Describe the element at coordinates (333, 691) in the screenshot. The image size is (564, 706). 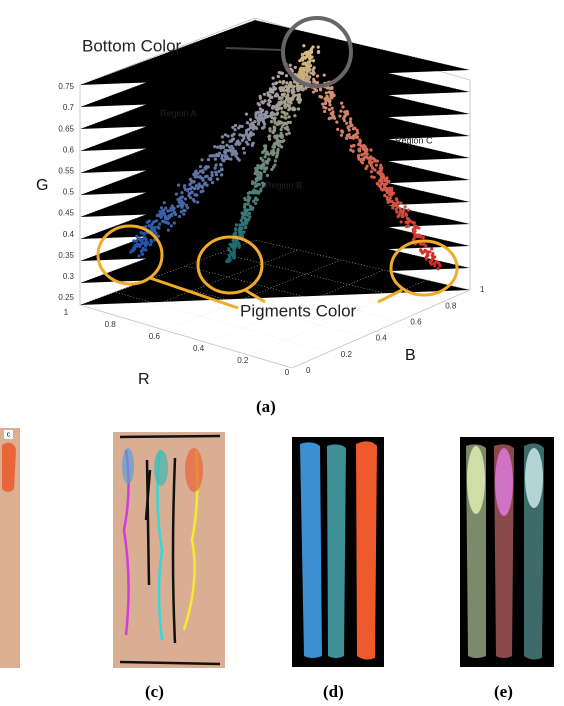
I see `caption: (d)` at that location.